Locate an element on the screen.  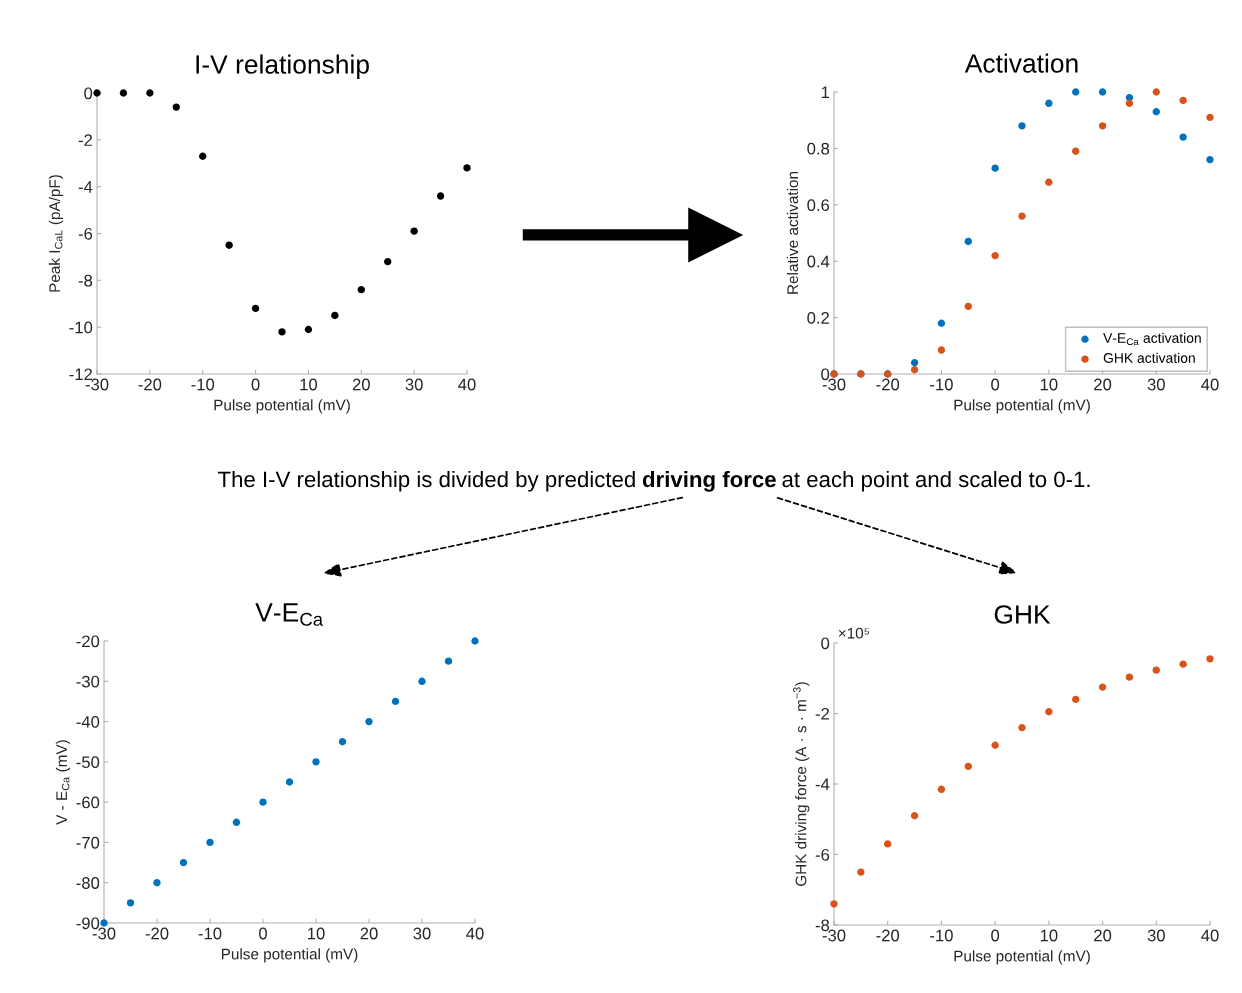
y-tick-label: -8 is located at coordinates (85, 280).